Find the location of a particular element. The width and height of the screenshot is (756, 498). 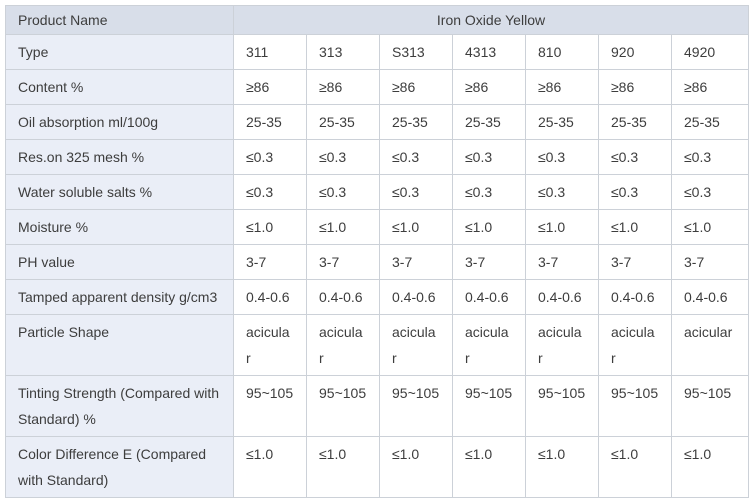

spec-value-cell: 4920 is located at coordinates (710, 52).